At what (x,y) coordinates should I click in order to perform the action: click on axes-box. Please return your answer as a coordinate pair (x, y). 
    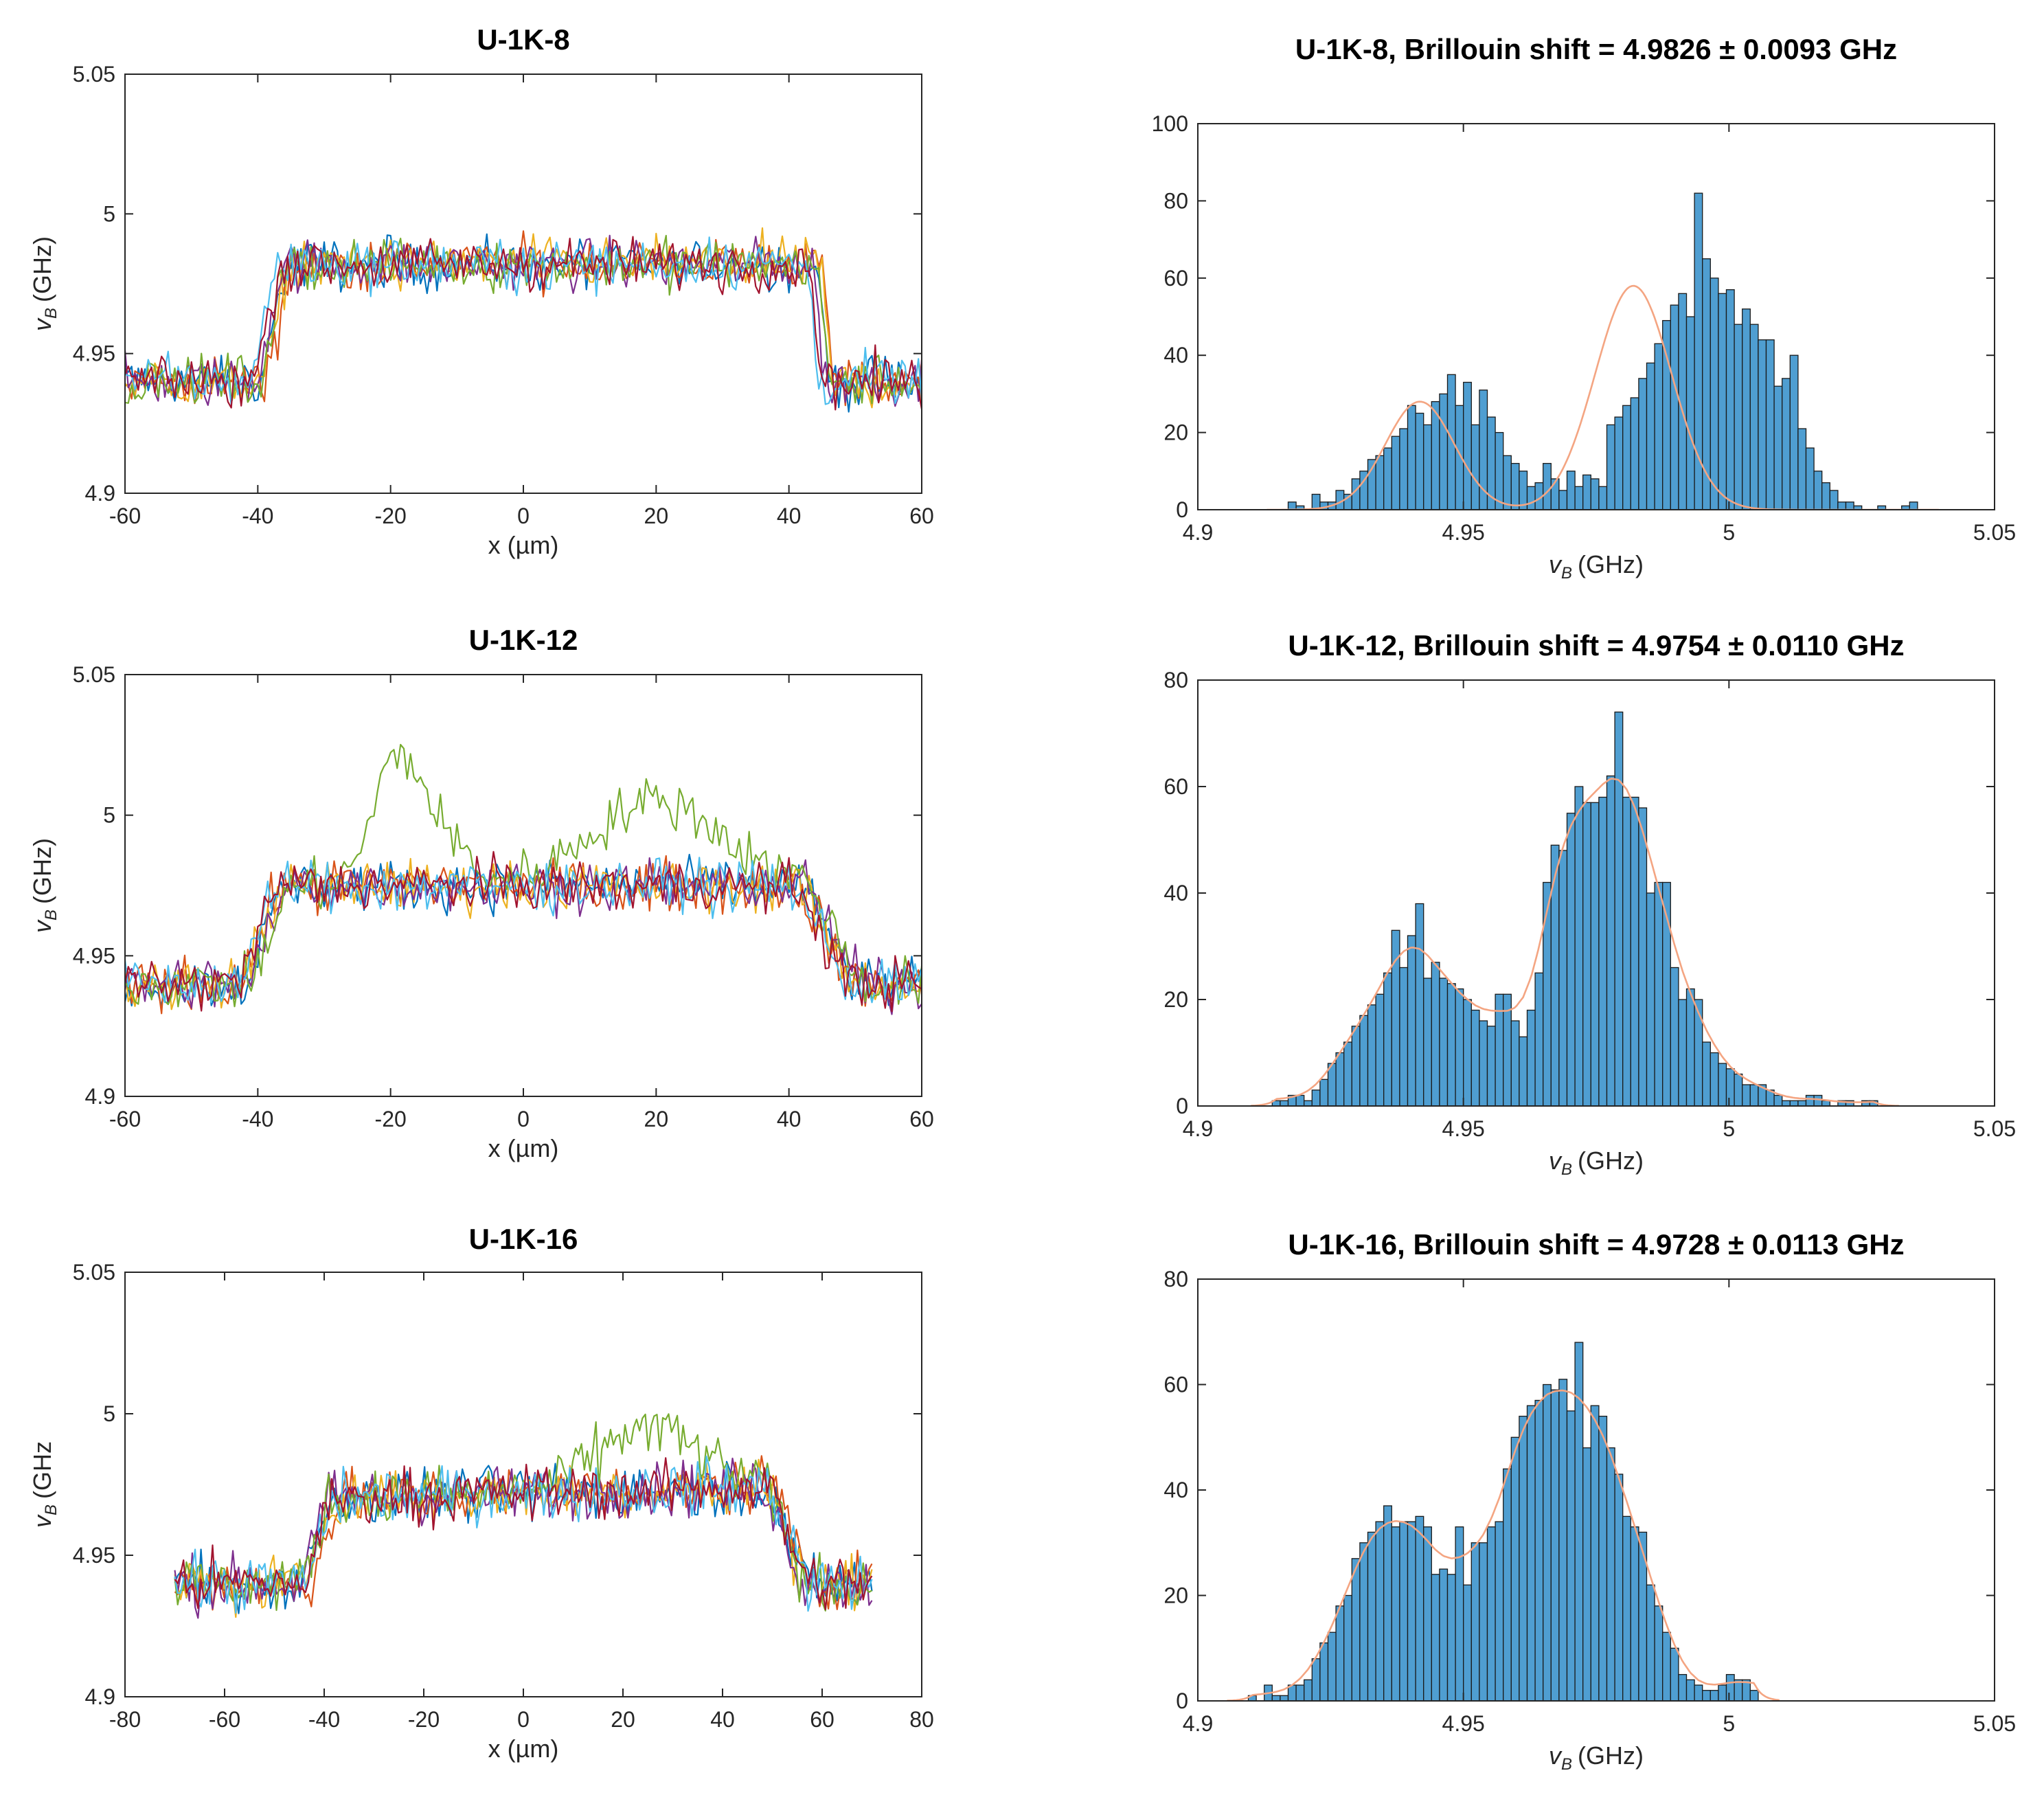
    Looking at the image, I should click on (1596, 316).